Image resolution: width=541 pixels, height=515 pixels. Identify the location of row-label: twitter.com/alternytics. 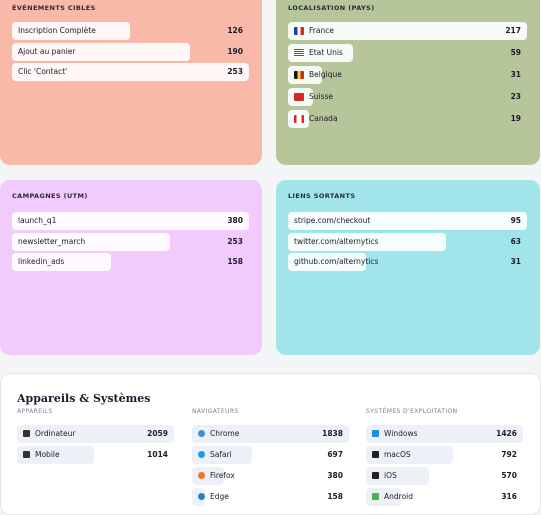
(336, 241).